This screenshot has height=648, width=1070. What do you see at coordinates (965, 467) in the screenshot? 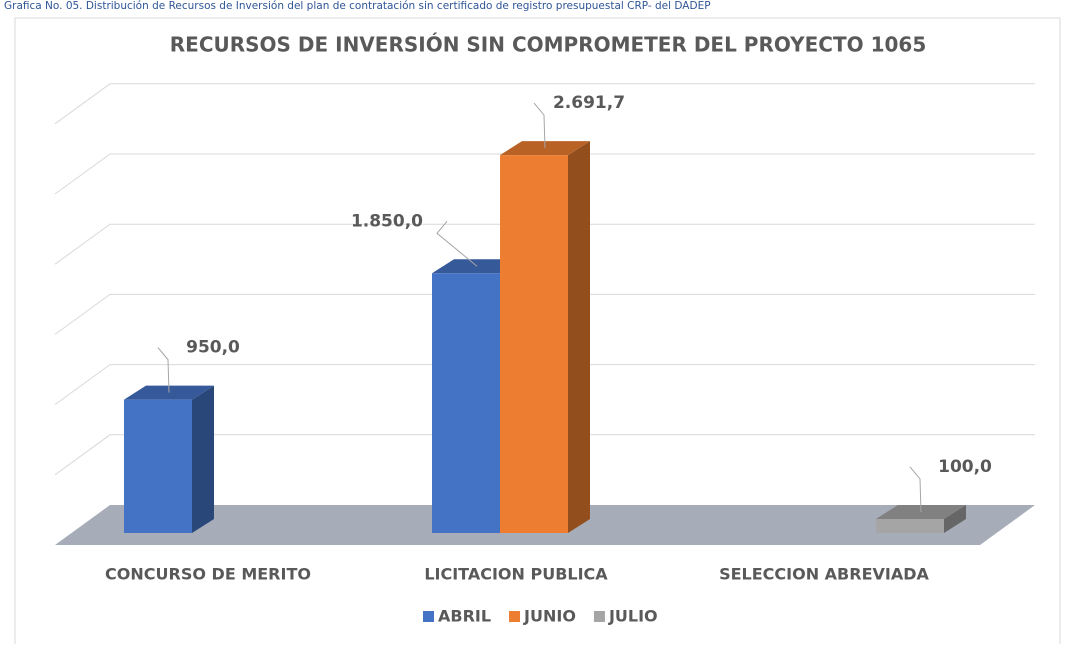
I see `data-label: 100,0` at bounding box center [965, 467].